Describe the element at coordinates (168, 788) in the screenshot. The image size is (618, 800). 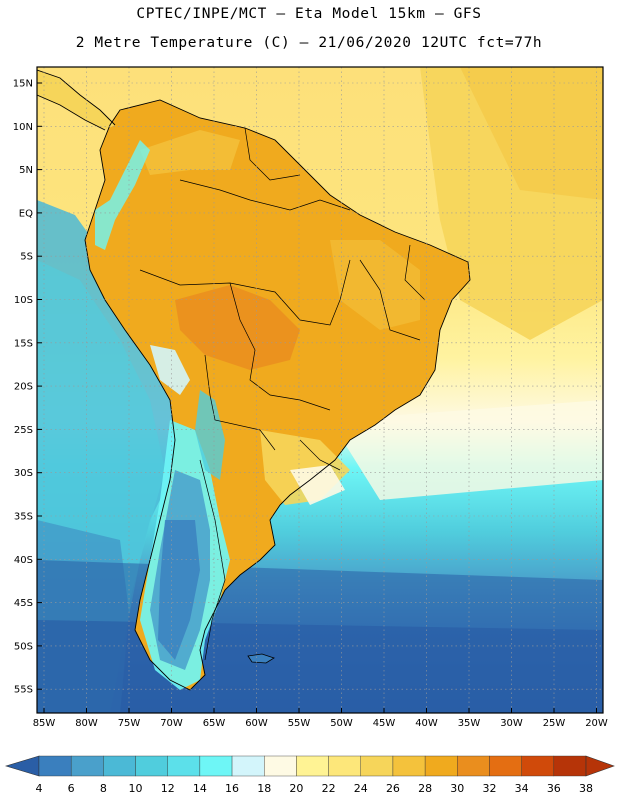
I see `colorbar-tick-label: 12` at that location.